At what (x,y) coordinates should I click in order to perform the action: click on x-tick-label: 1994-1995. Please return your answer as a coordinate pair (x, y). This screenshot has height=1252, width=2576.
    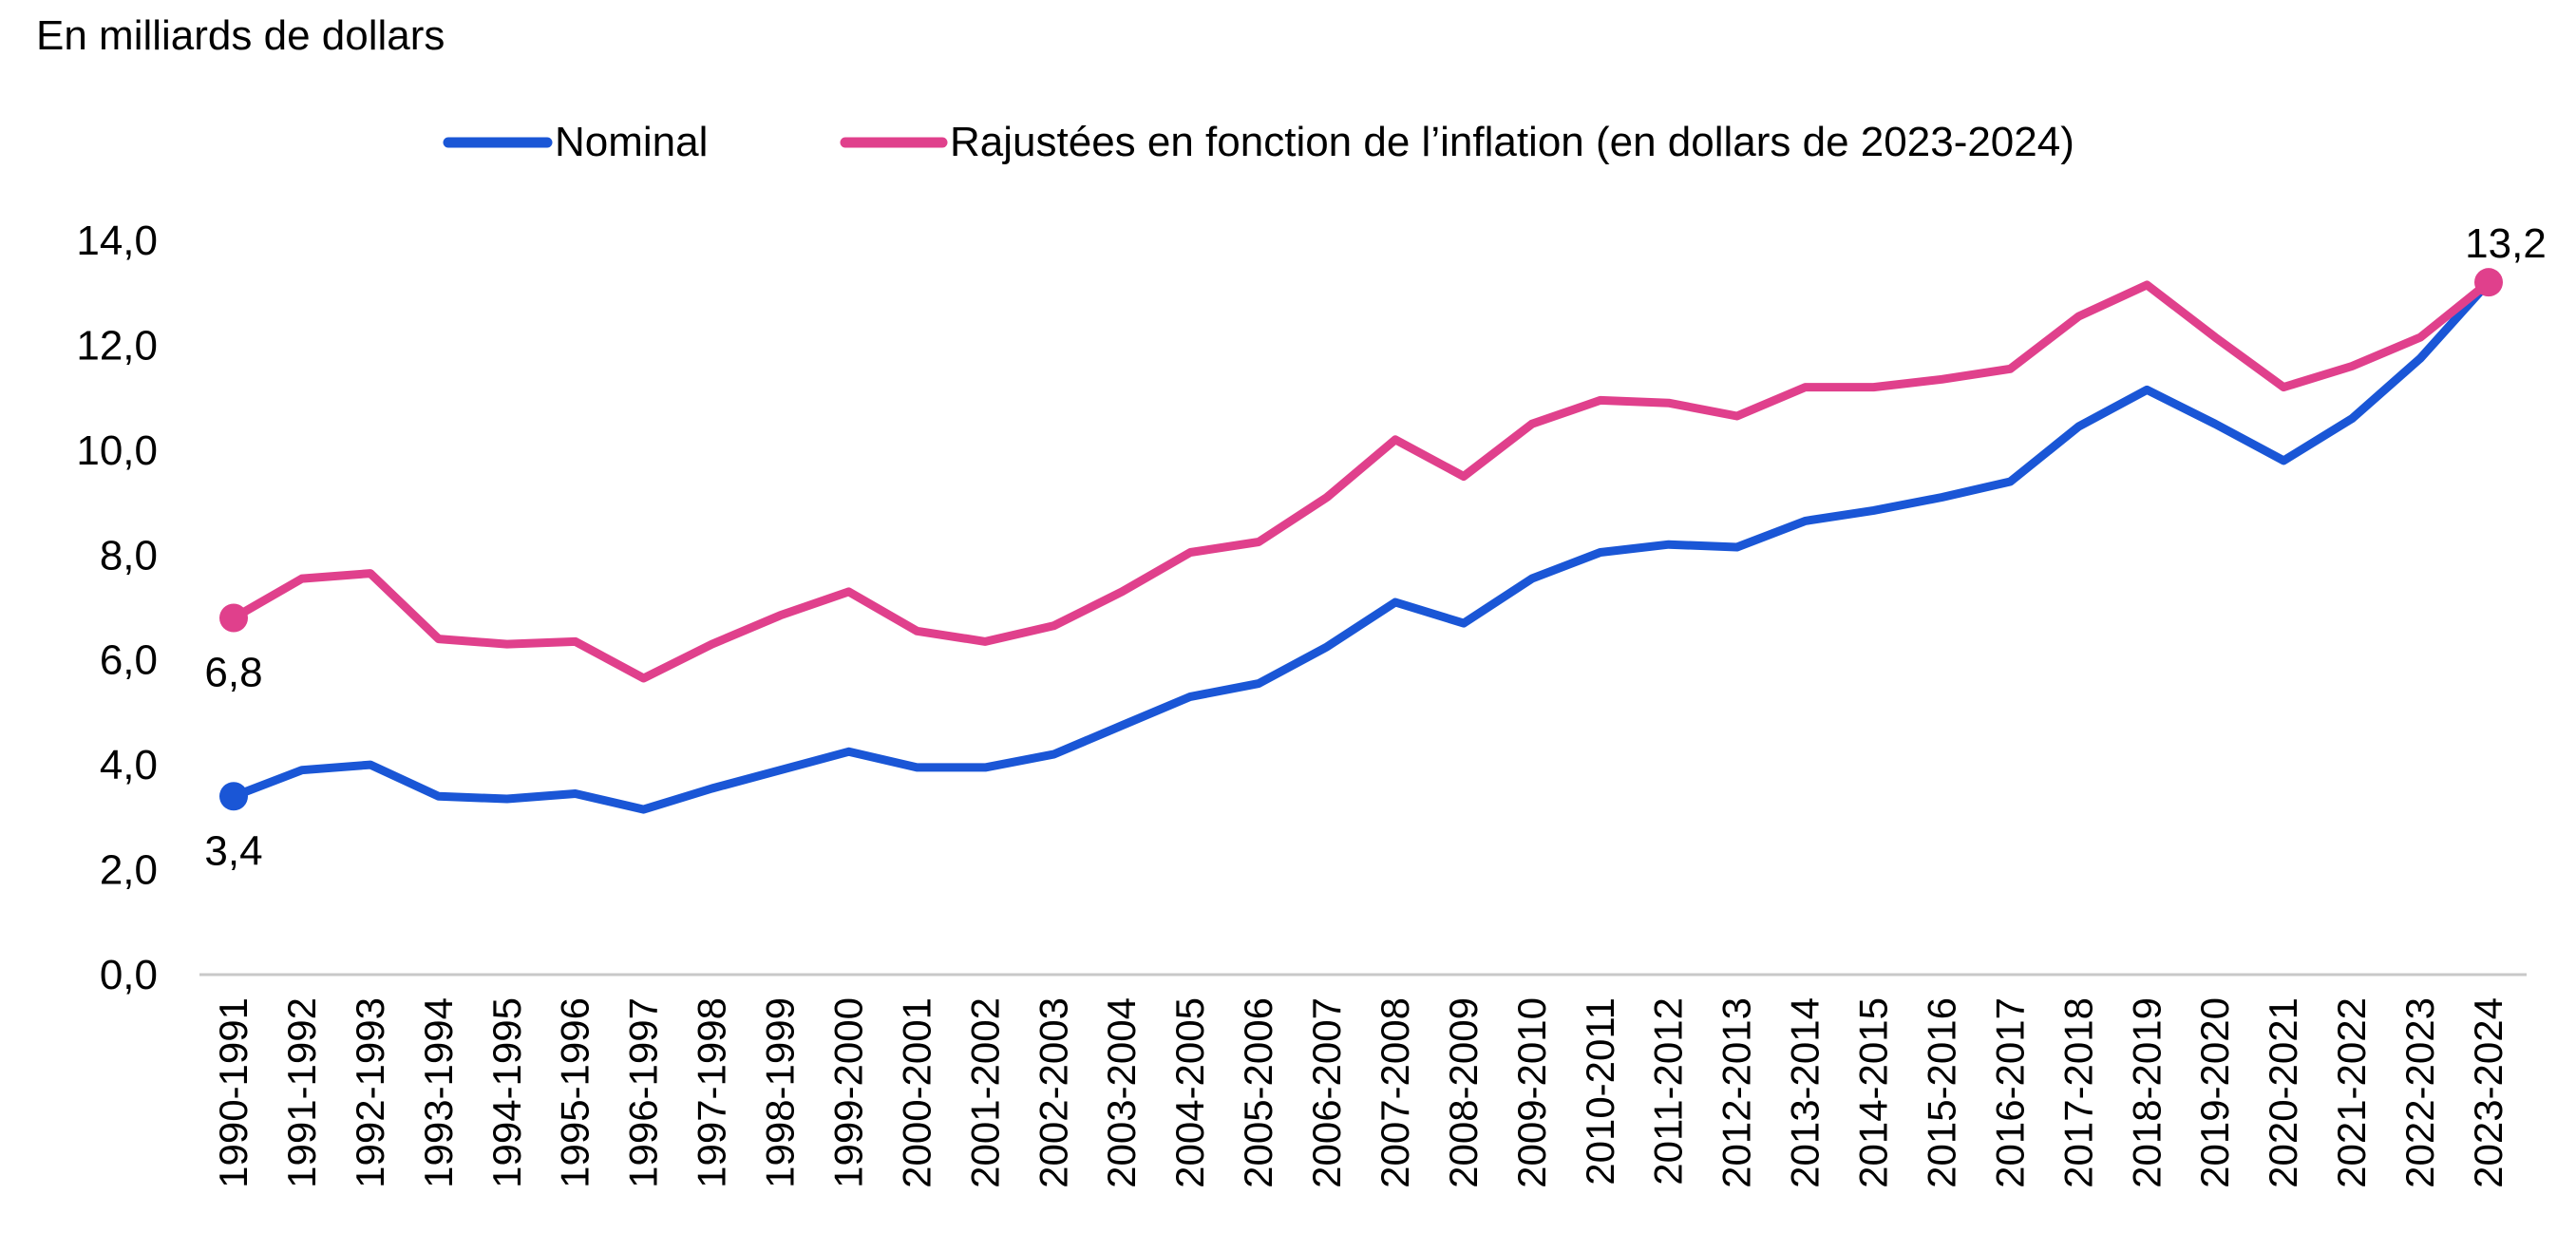
    Looking at the image, I should click on (507, 1092).